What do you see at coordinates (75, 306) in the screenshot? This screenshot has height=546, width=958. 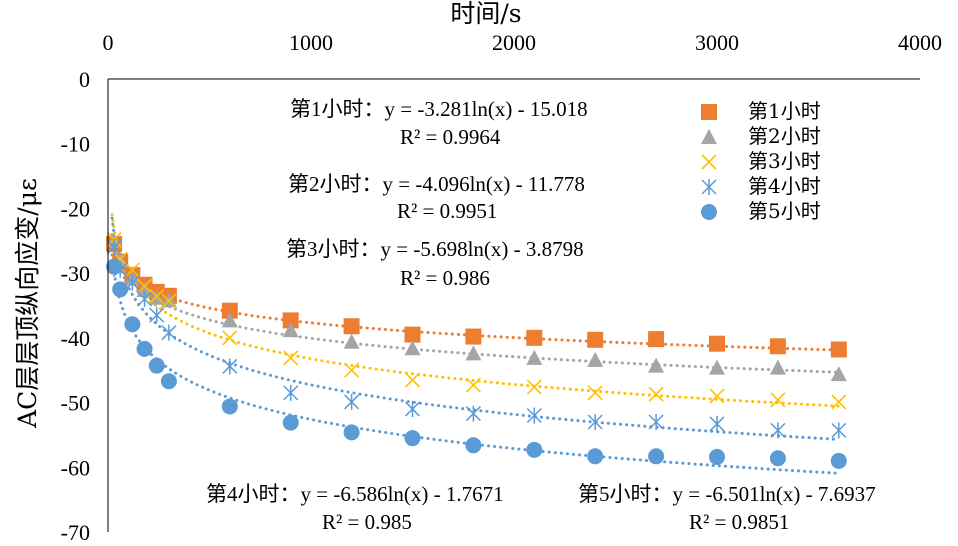 I see `y-tick-labels: 0 -10 -20 -30 -40 -50 -60 -70` at bounding box center [75, 306].